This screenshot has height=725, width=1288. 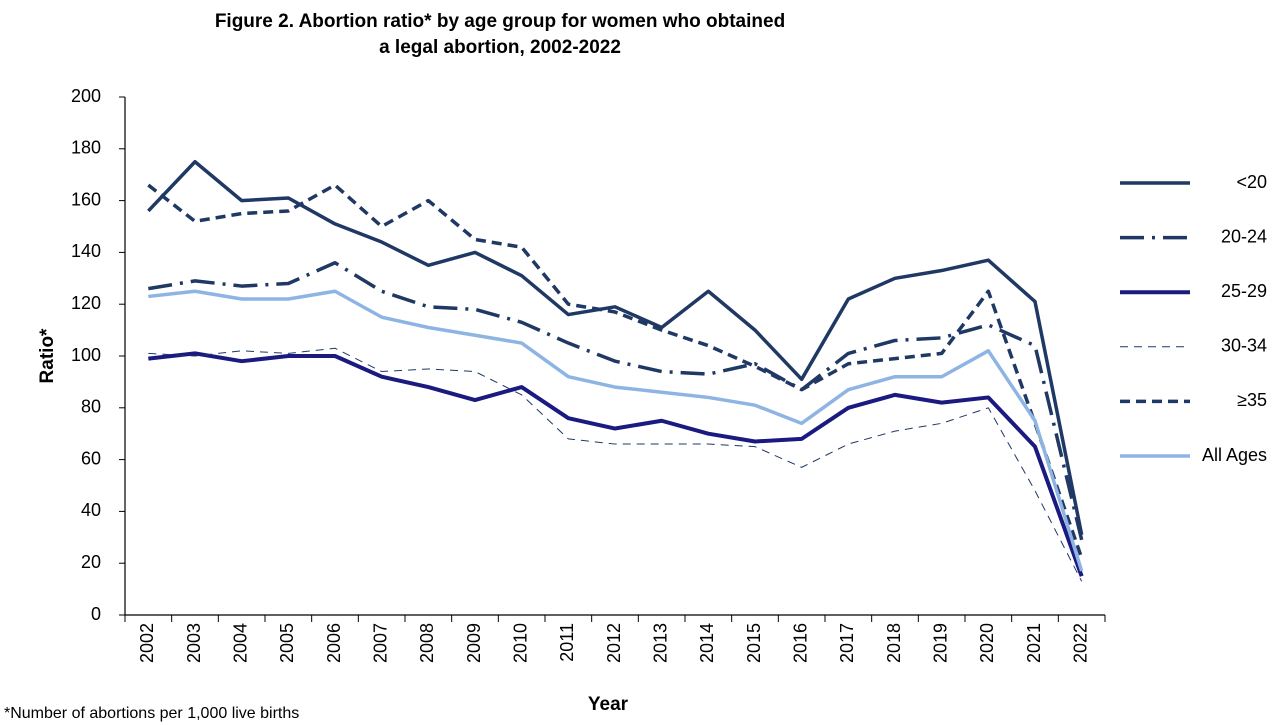 What do you see at coordinates (96, 614) in the screenshot?
I see `y-tick-label: 0` at bounding box center [96, 614].